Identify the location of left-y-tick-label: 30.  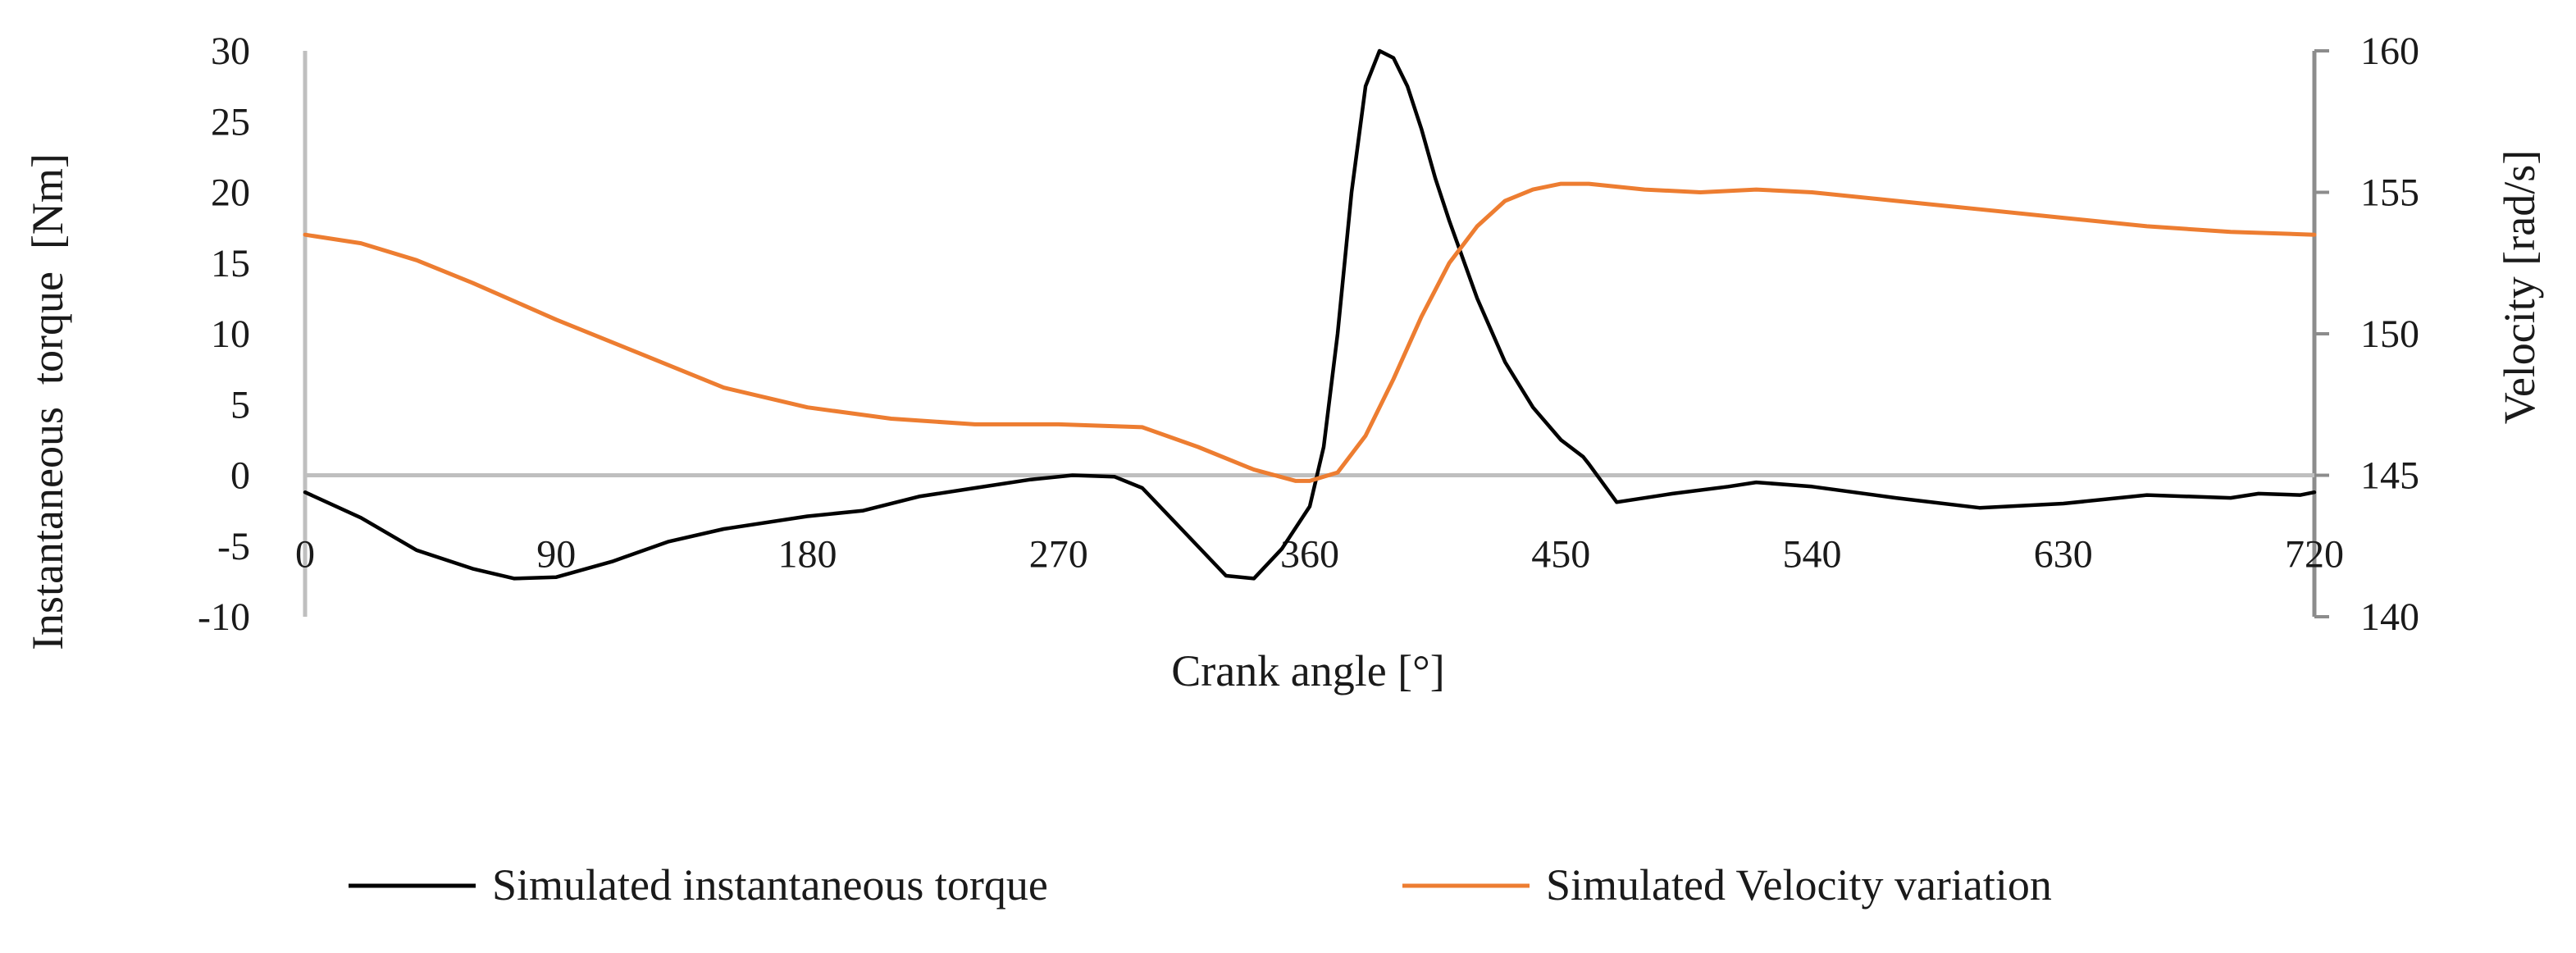
(230, 51).